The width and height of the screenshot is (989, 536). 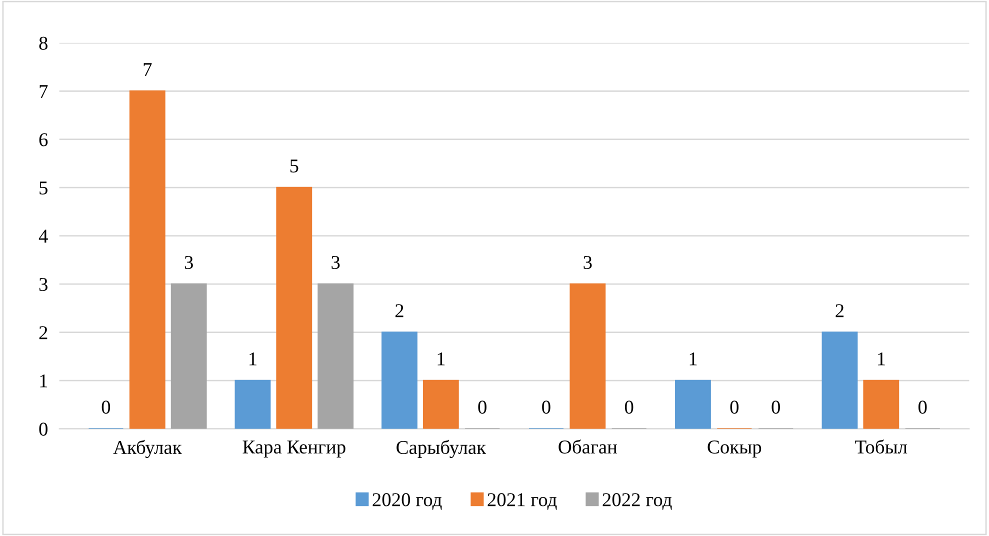 What do you see at coordinates (587, 446) in the screenshot?
I see `x-tick-label: Обаган` at bounding box center [587, 446].